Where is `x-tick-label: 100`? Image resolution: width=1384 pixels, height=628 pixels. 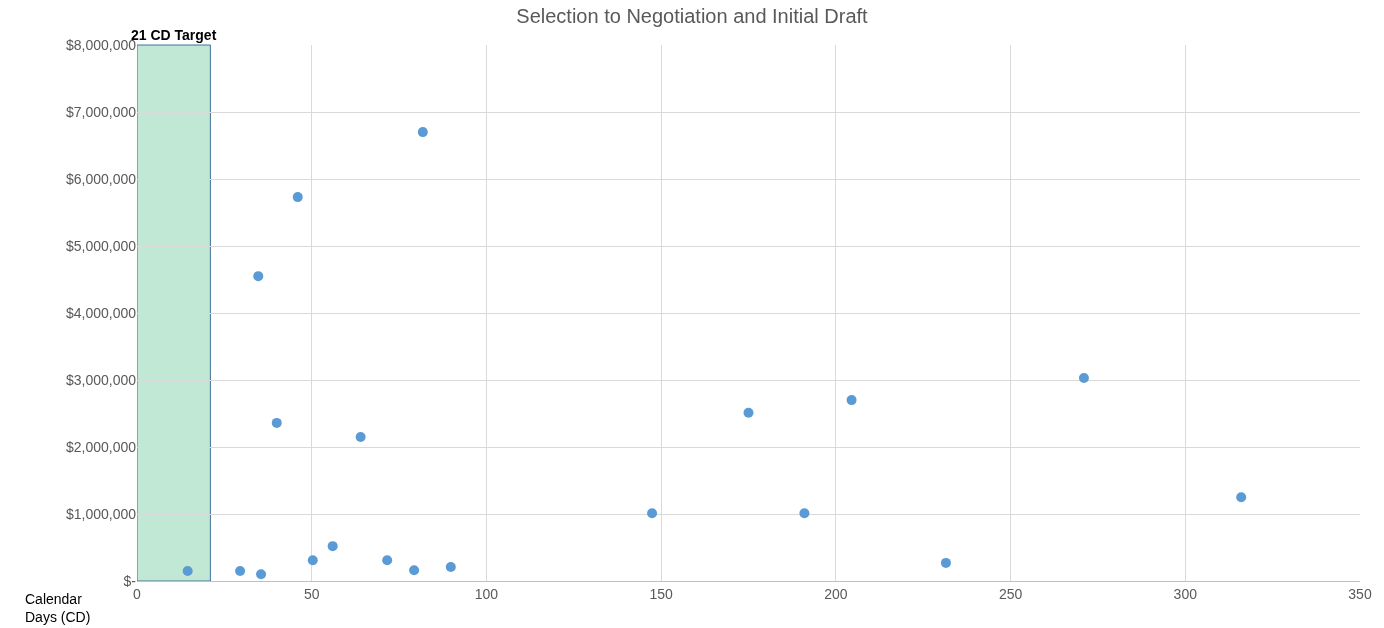
x-tick-label: 100 is located at coordinates (486, 593).